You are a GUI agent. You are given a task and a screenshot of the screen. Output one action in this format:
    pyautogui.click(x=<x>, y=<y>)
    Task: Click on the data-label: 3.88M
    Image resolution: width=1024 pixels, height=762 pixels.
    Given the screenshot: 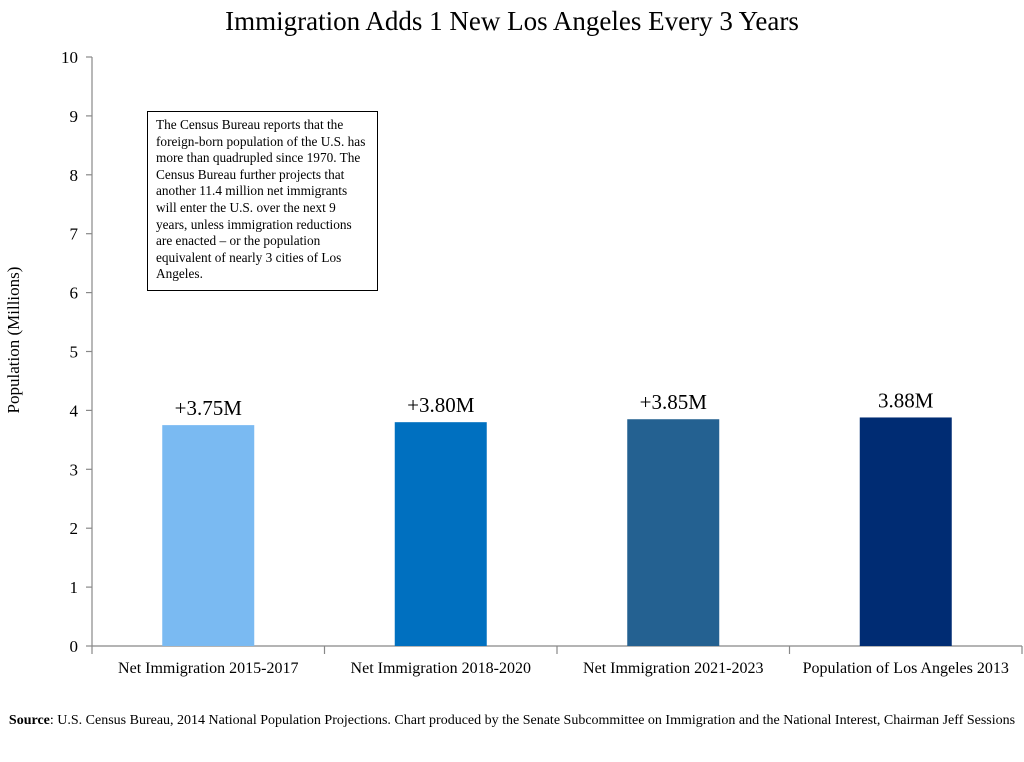 What is the action you would take?
    pyautogui.click(x=906, y=400)
    